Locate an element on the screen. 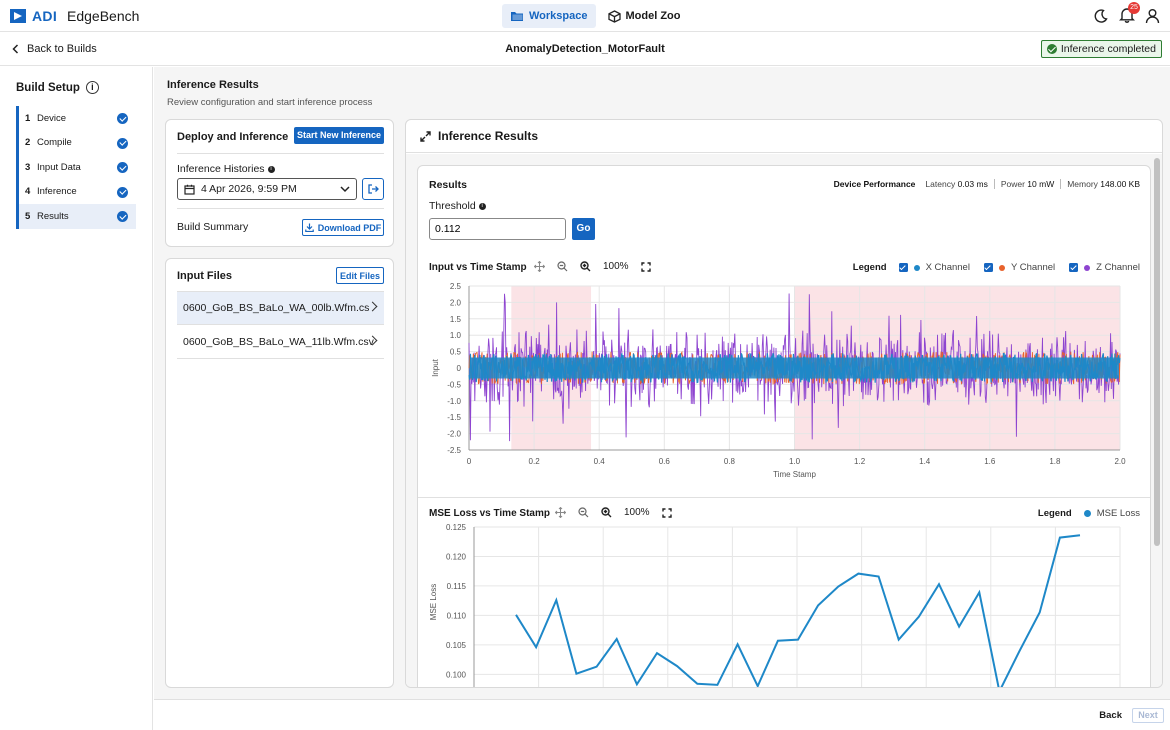 This screenshot has height=730, width=1170. histories-label-text: Inference Histories is located at coordinates (221, 169).